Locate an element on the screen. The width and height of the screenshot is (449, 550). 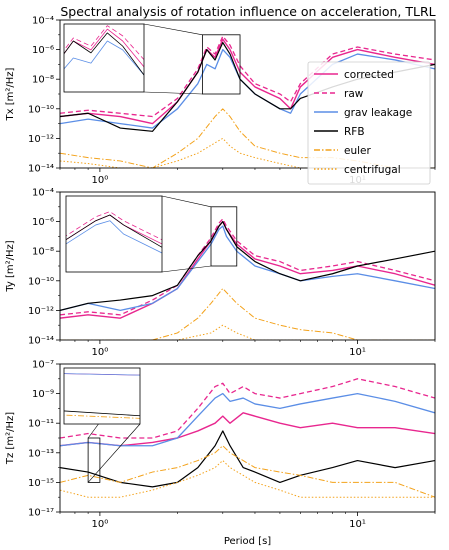
inset-1-series-corrected is located at coordinates (104, 48).